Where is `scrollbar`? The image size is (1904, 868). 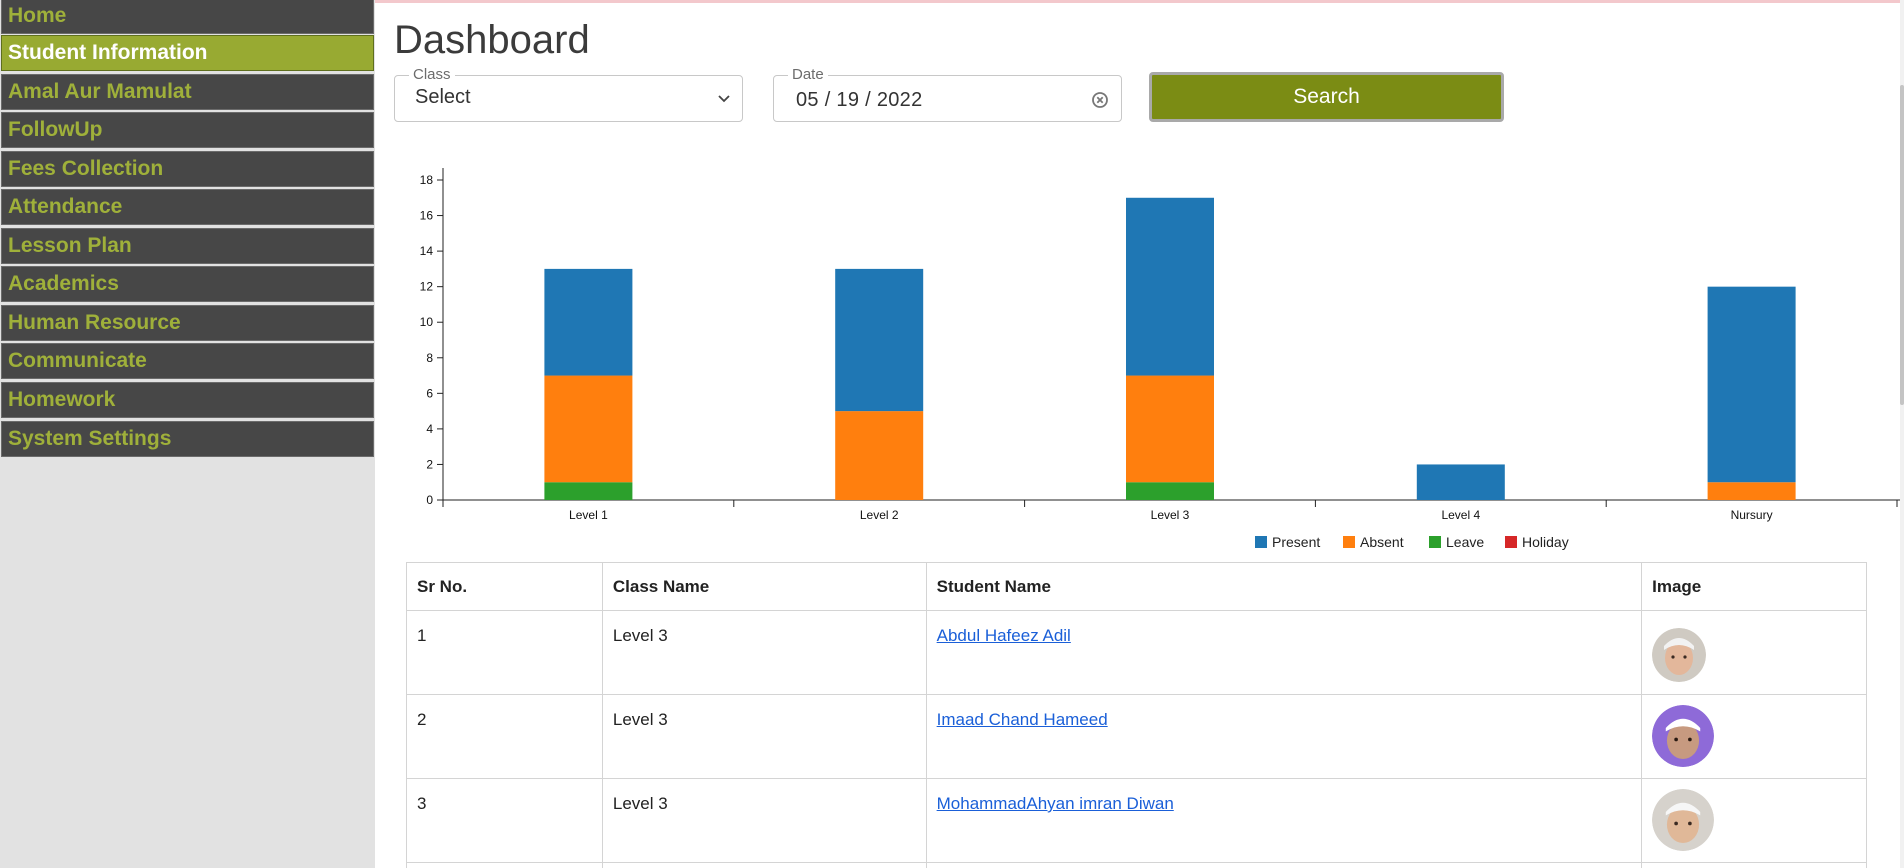 scrollbar is located at coordinates (1902, 434).